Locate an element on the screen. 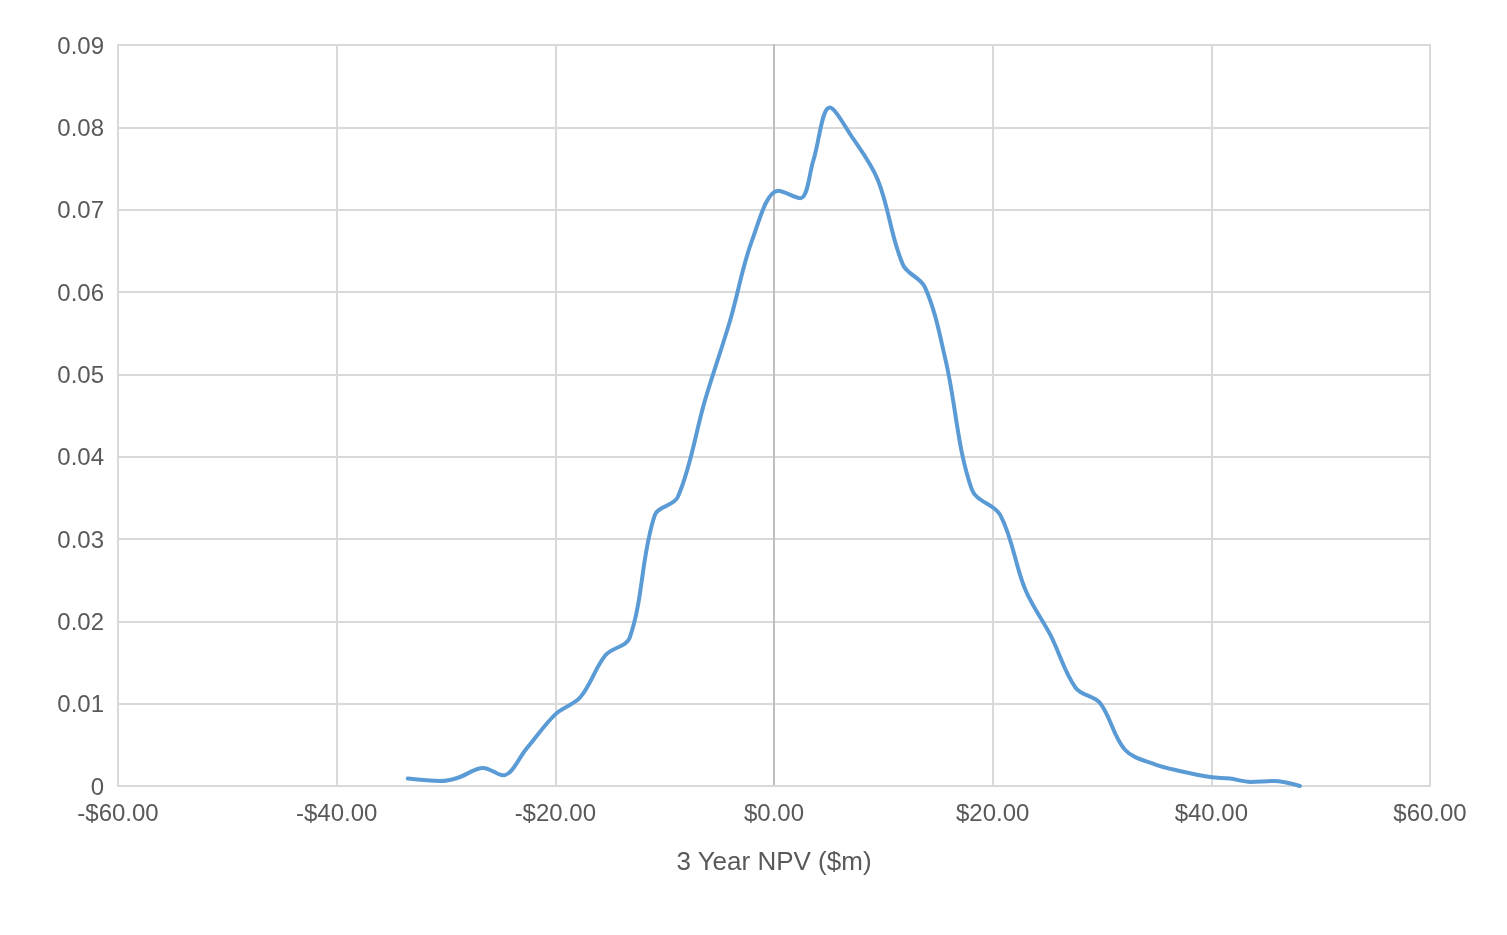 The image size is (1507, 935). x-tick-label: $40.00 is located at coordinates (1211, 812).